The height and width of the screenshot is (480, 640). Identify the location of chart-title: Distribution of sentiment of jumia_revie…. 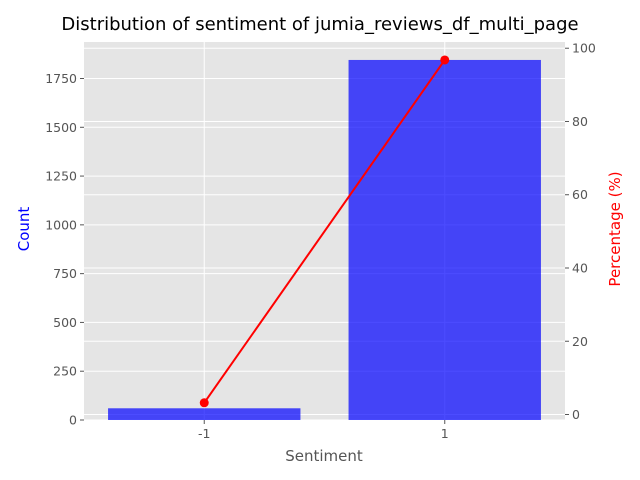
(319, 24).